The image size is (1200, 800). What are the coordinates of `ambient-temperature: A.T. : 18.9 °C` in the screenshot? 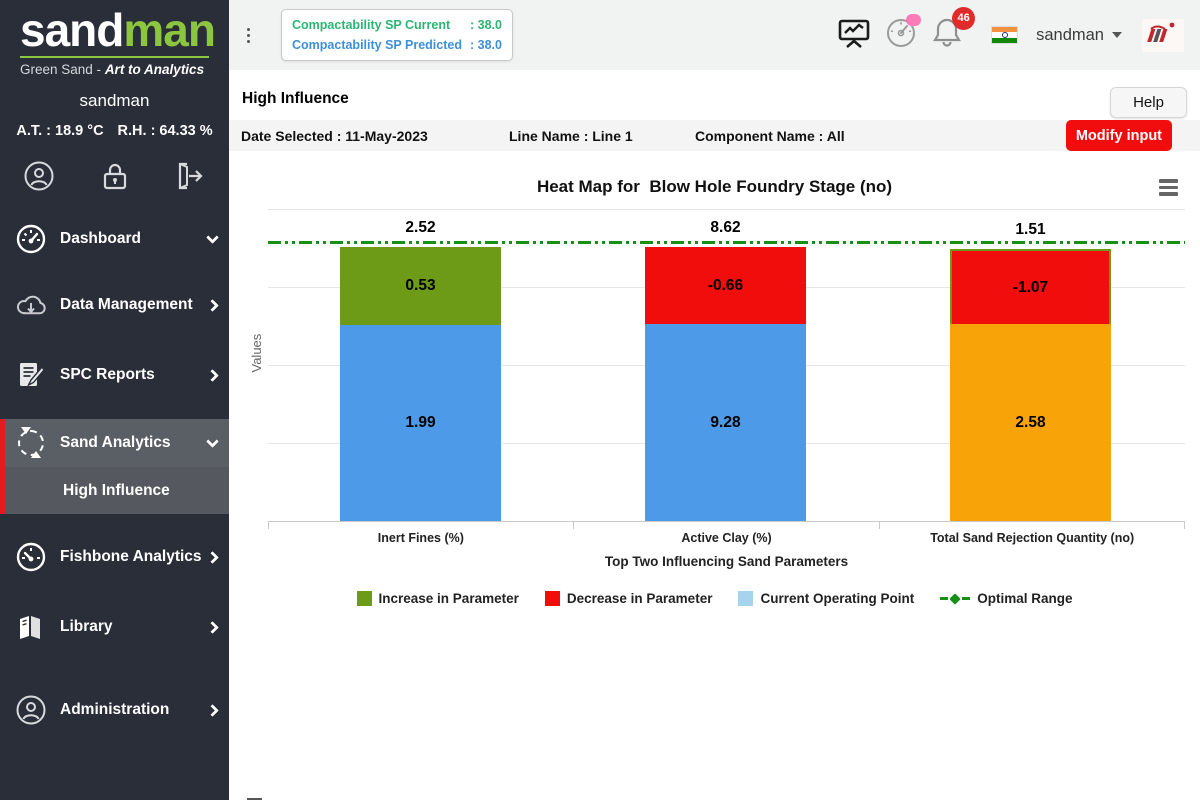 It's located at (60, 131).